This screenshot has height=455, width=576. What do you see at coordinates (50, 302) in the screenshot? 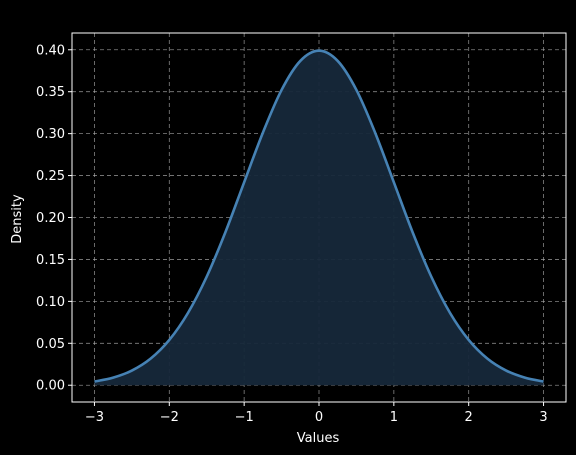
I see `y-tick-label: 0.10` at bounding box center [50, 302].